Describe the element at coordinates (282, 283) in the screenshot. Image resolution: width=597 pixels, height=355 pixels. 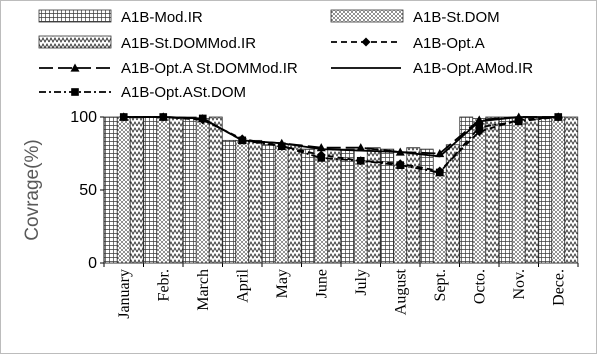
I see `x-tick-label: May` at that location.